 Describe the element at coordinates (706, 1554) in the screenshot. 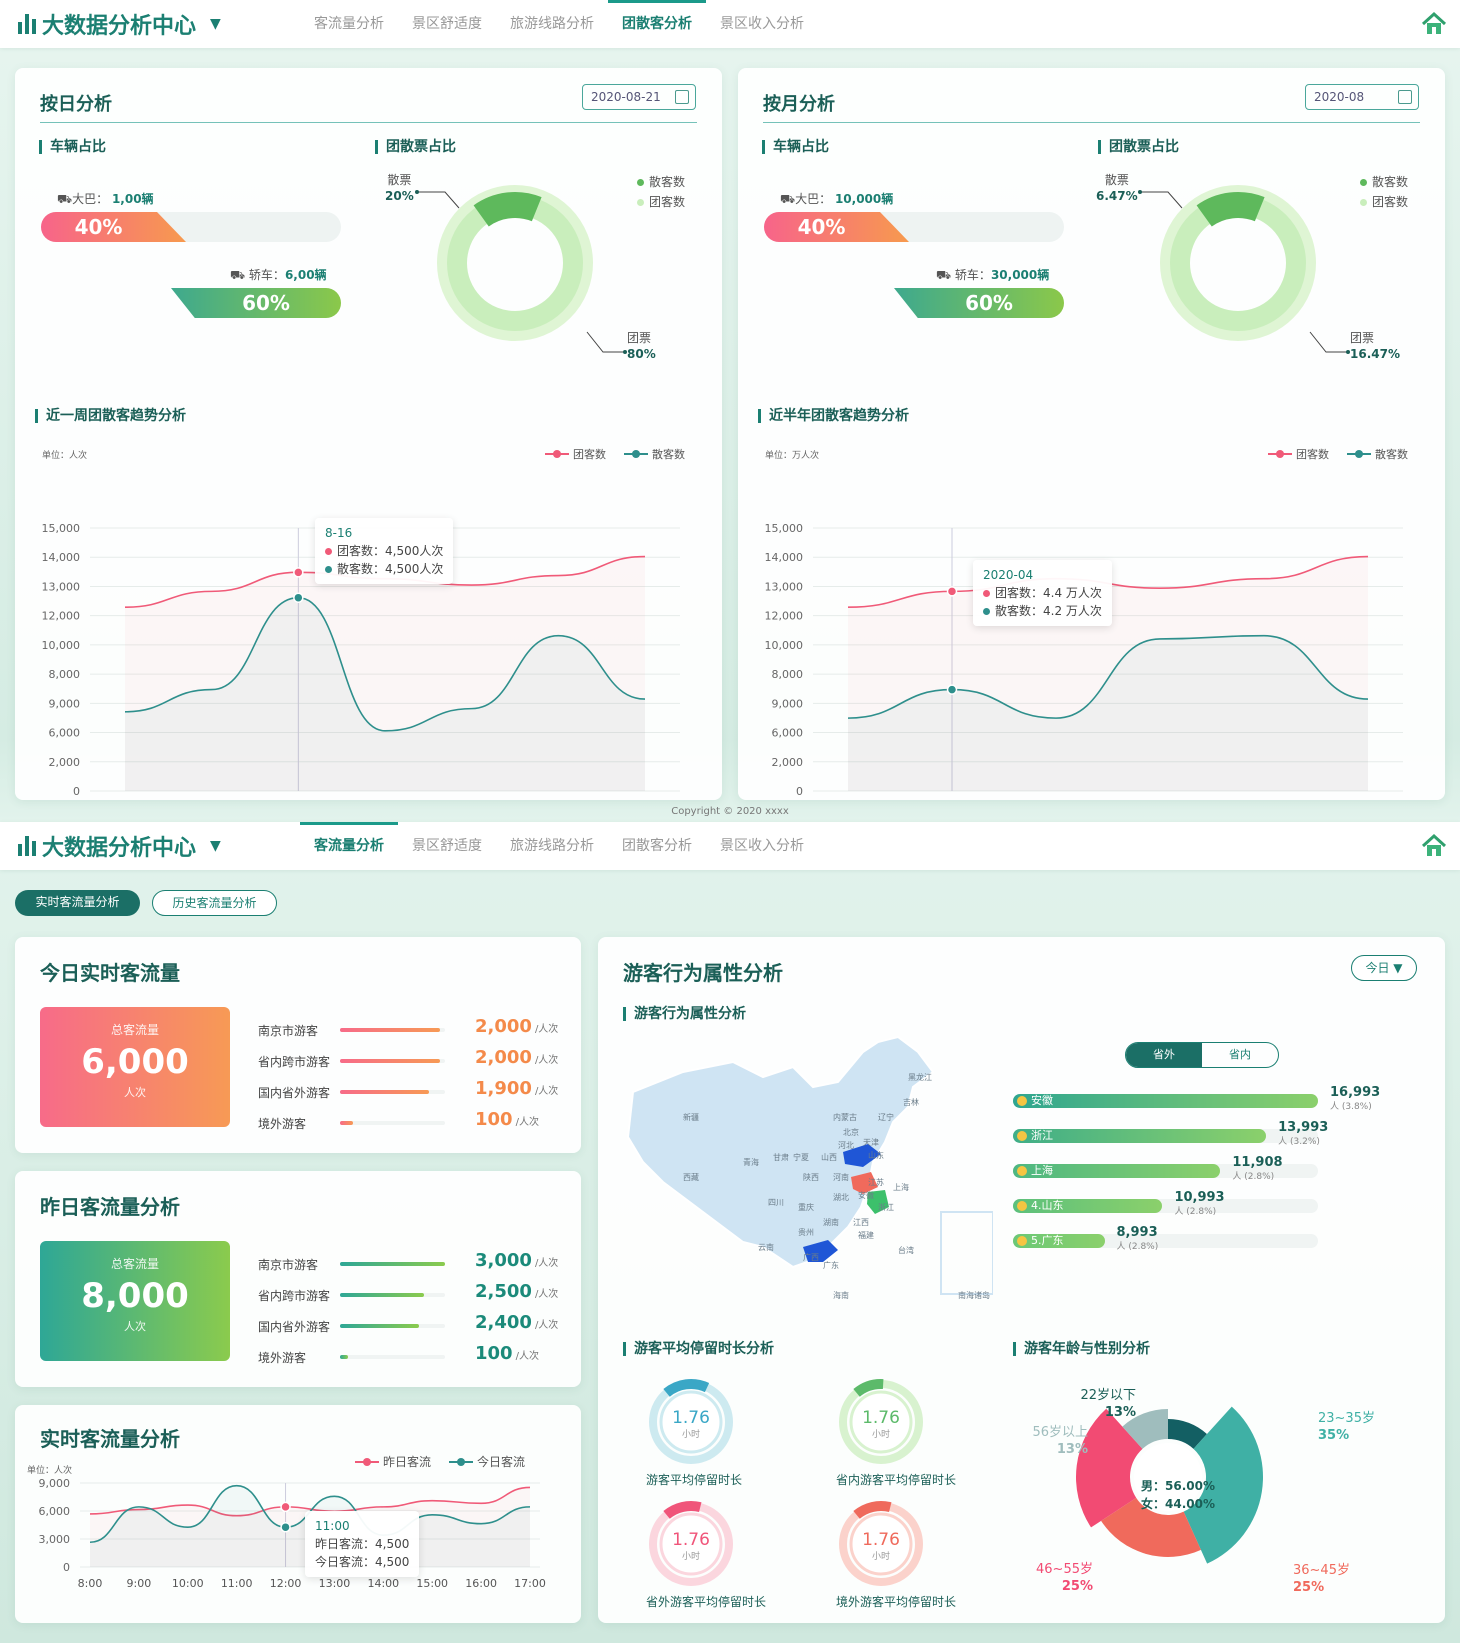

I see `stay-gauge: 1.76 小时 省外游客平均停留时长` at that location.